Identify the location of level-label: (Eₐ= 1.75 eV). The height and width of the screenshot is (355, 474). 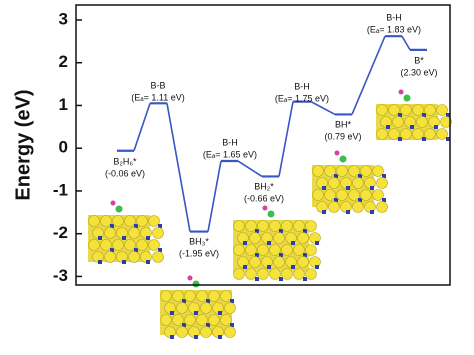
(302, 98).